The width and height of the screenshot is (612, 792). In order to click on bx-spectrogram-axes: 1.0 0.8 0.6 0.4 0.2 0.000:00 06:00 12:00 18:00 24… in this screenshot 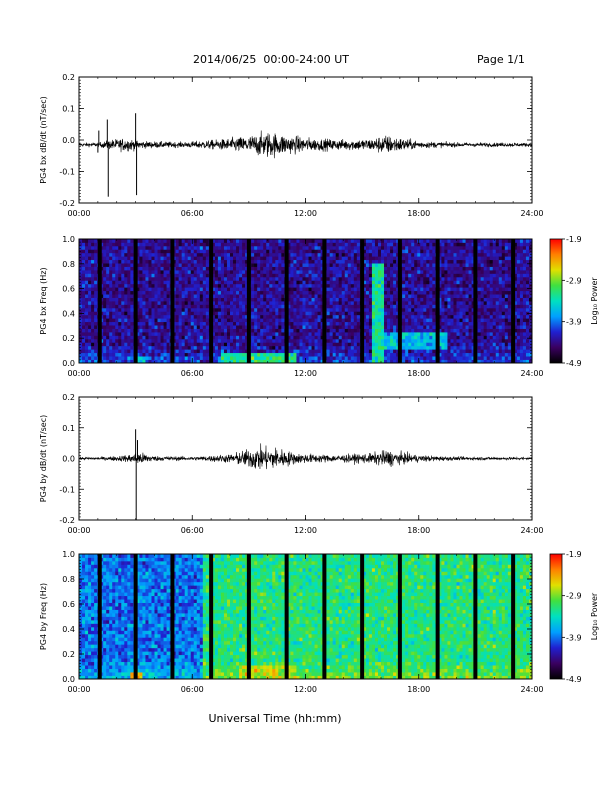, I will do `click(291, 306)`.